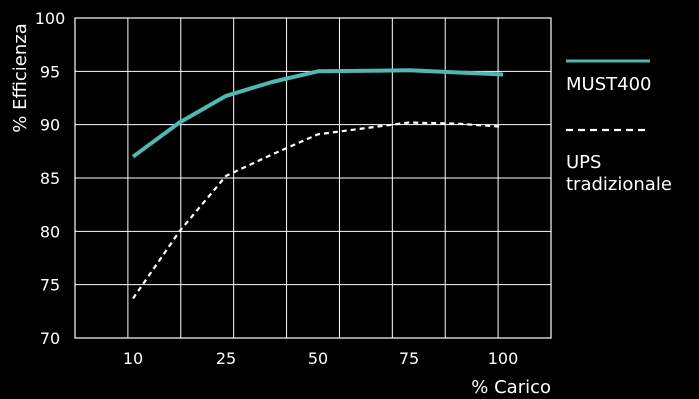 This screenshot has width=699, height=399. Describe the element at coordinates (50, 71) in the screenshot. I see `y-tick-label: 95` at that location.